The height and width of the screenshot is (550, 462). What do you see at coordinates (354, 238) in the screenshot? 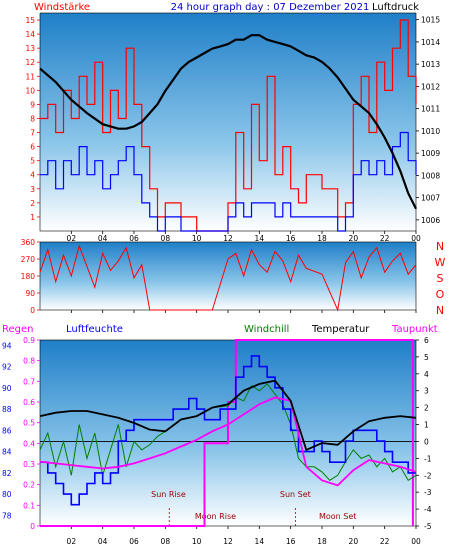
I see `x-tick-label: 20` at bounding box center [354, 238].